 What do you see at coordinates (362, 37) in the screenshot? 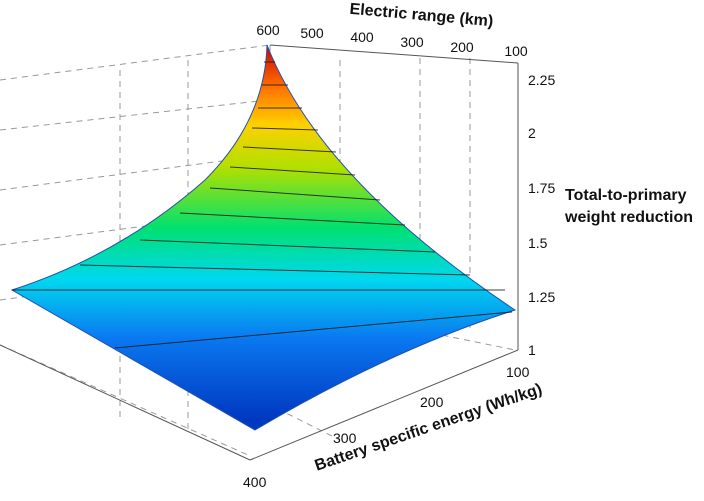
I see `x-tick: 400` at bounding box center [362, 37].